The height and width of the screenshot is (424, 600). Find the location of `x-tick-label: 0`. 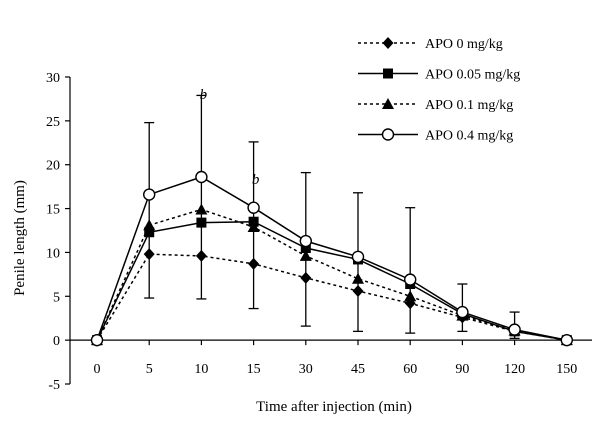

x-tick-label: 0 is located at coordinates (97, 369).